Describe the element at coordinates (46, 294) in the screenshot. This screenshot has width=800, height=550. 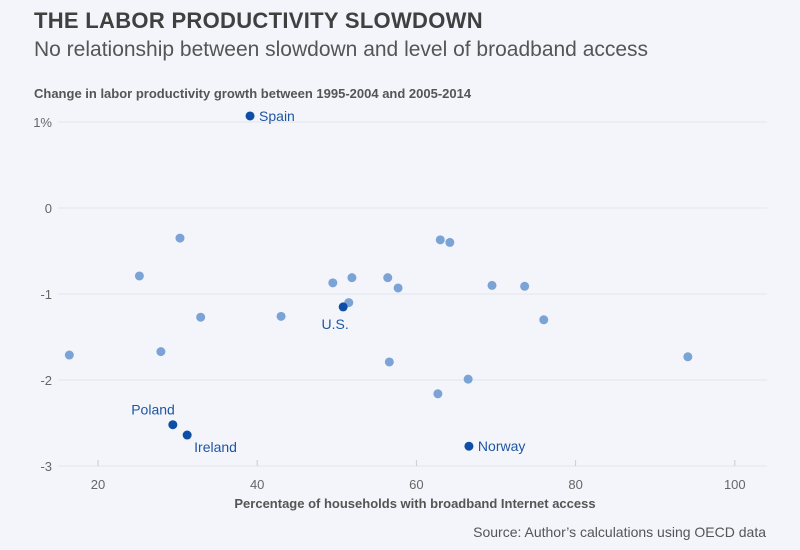
I see `y-tick-label: -1` at that location.